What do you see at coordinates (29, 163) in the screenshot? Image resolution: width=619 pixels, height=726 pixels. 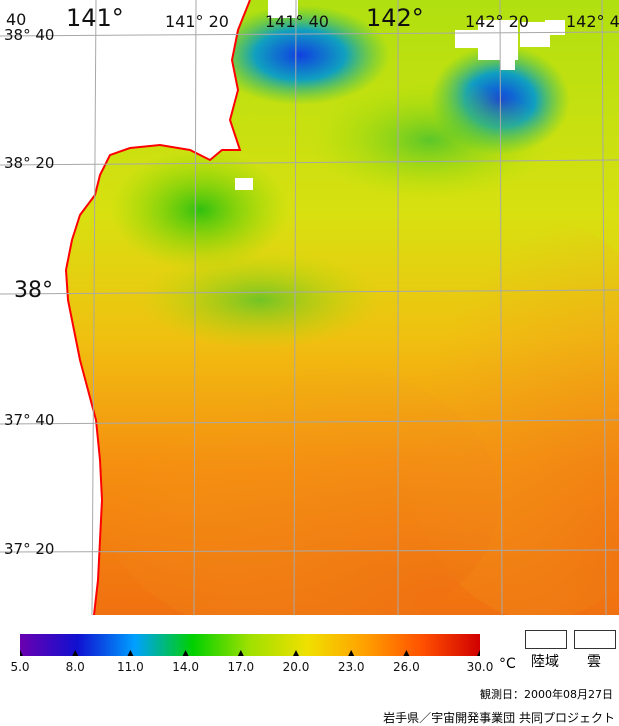 I see `lat-label: 38° 20` at bounding box center [29, 163].